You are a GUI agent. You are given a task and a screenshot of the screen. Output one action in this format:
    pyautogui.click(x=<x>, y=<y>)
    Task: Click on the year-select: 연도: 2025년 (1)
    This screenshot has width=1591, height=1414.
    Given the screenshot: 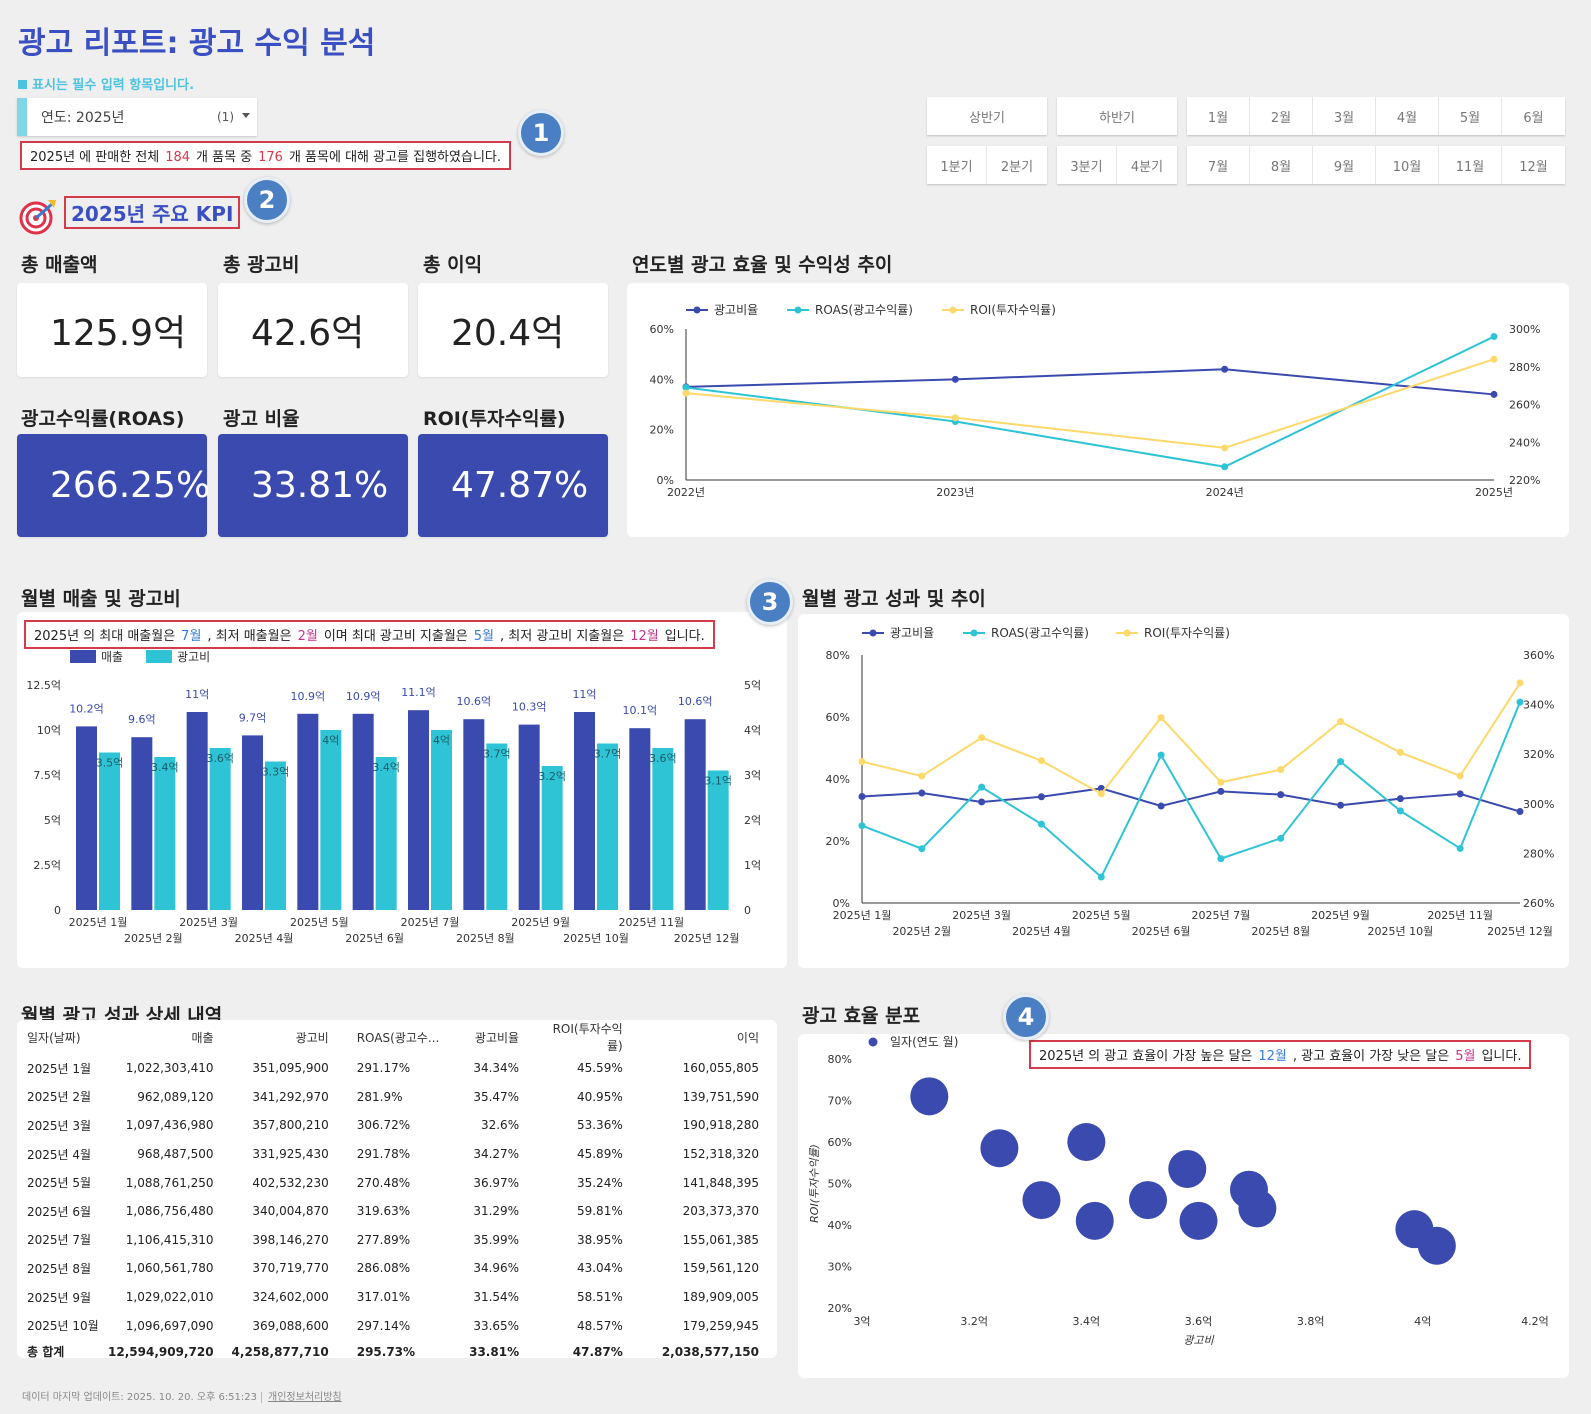 What is the action you would take?
    pyautogui.click(x=137, y=117)
    